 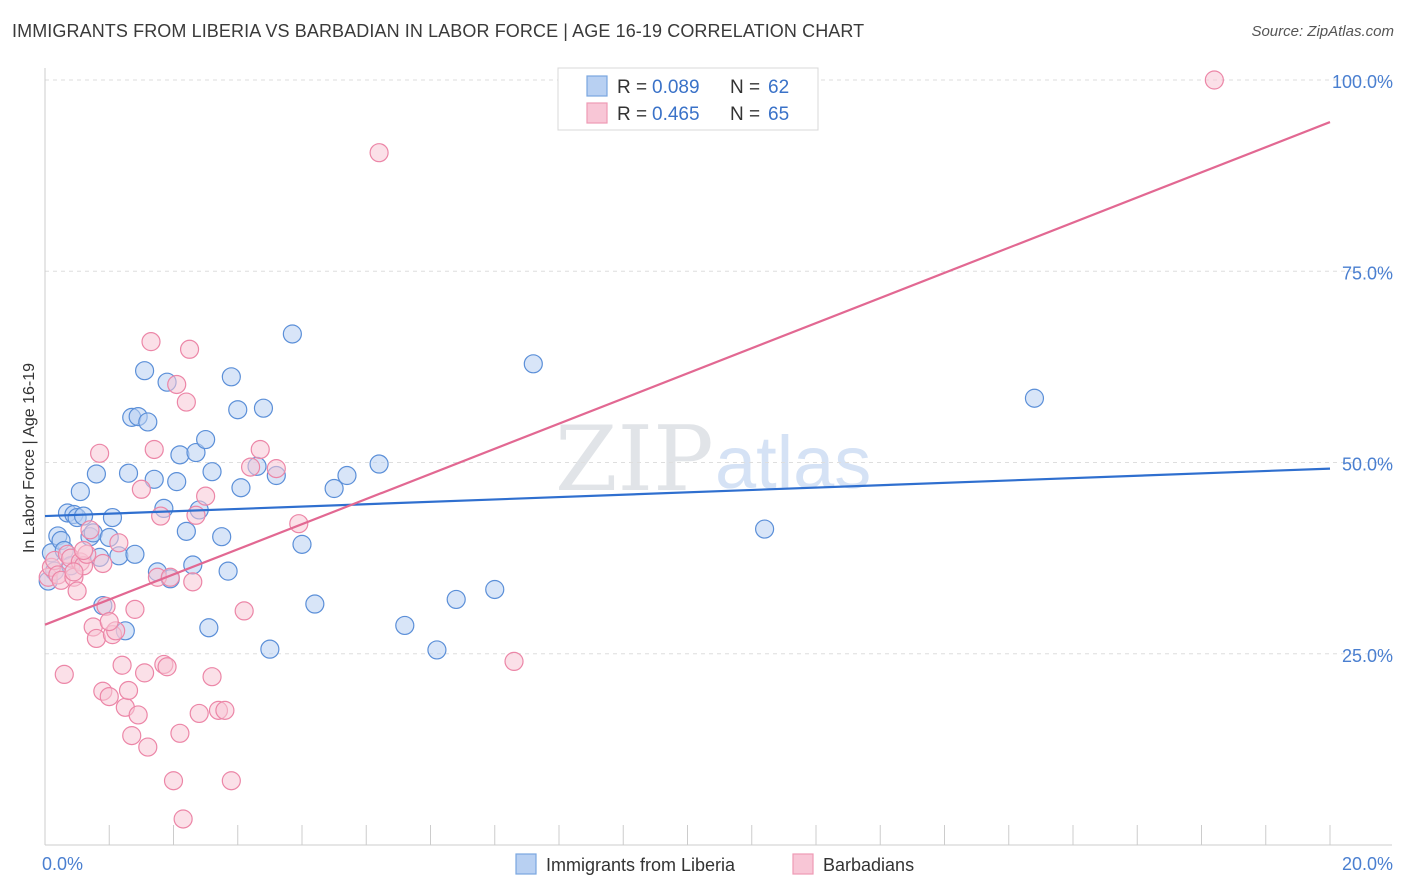 What do you see at coordinates (632, 87) in the screenshot?
I see `legend-r-label-liberia: R =` at bounding box center [632, 87].